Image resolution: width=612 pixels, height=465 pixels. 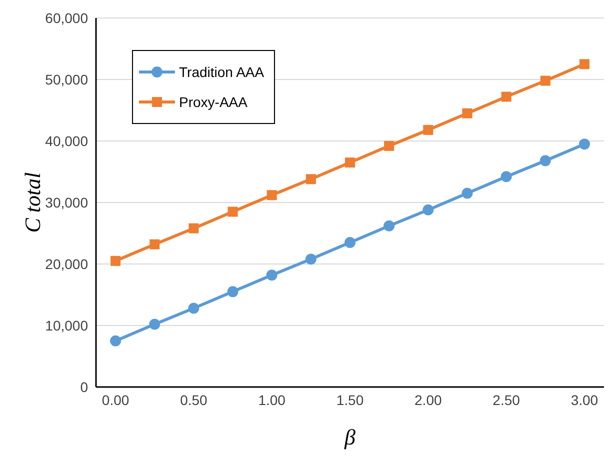 I want to click on y-tick-label: 10,000, so click(x=66, y=325).